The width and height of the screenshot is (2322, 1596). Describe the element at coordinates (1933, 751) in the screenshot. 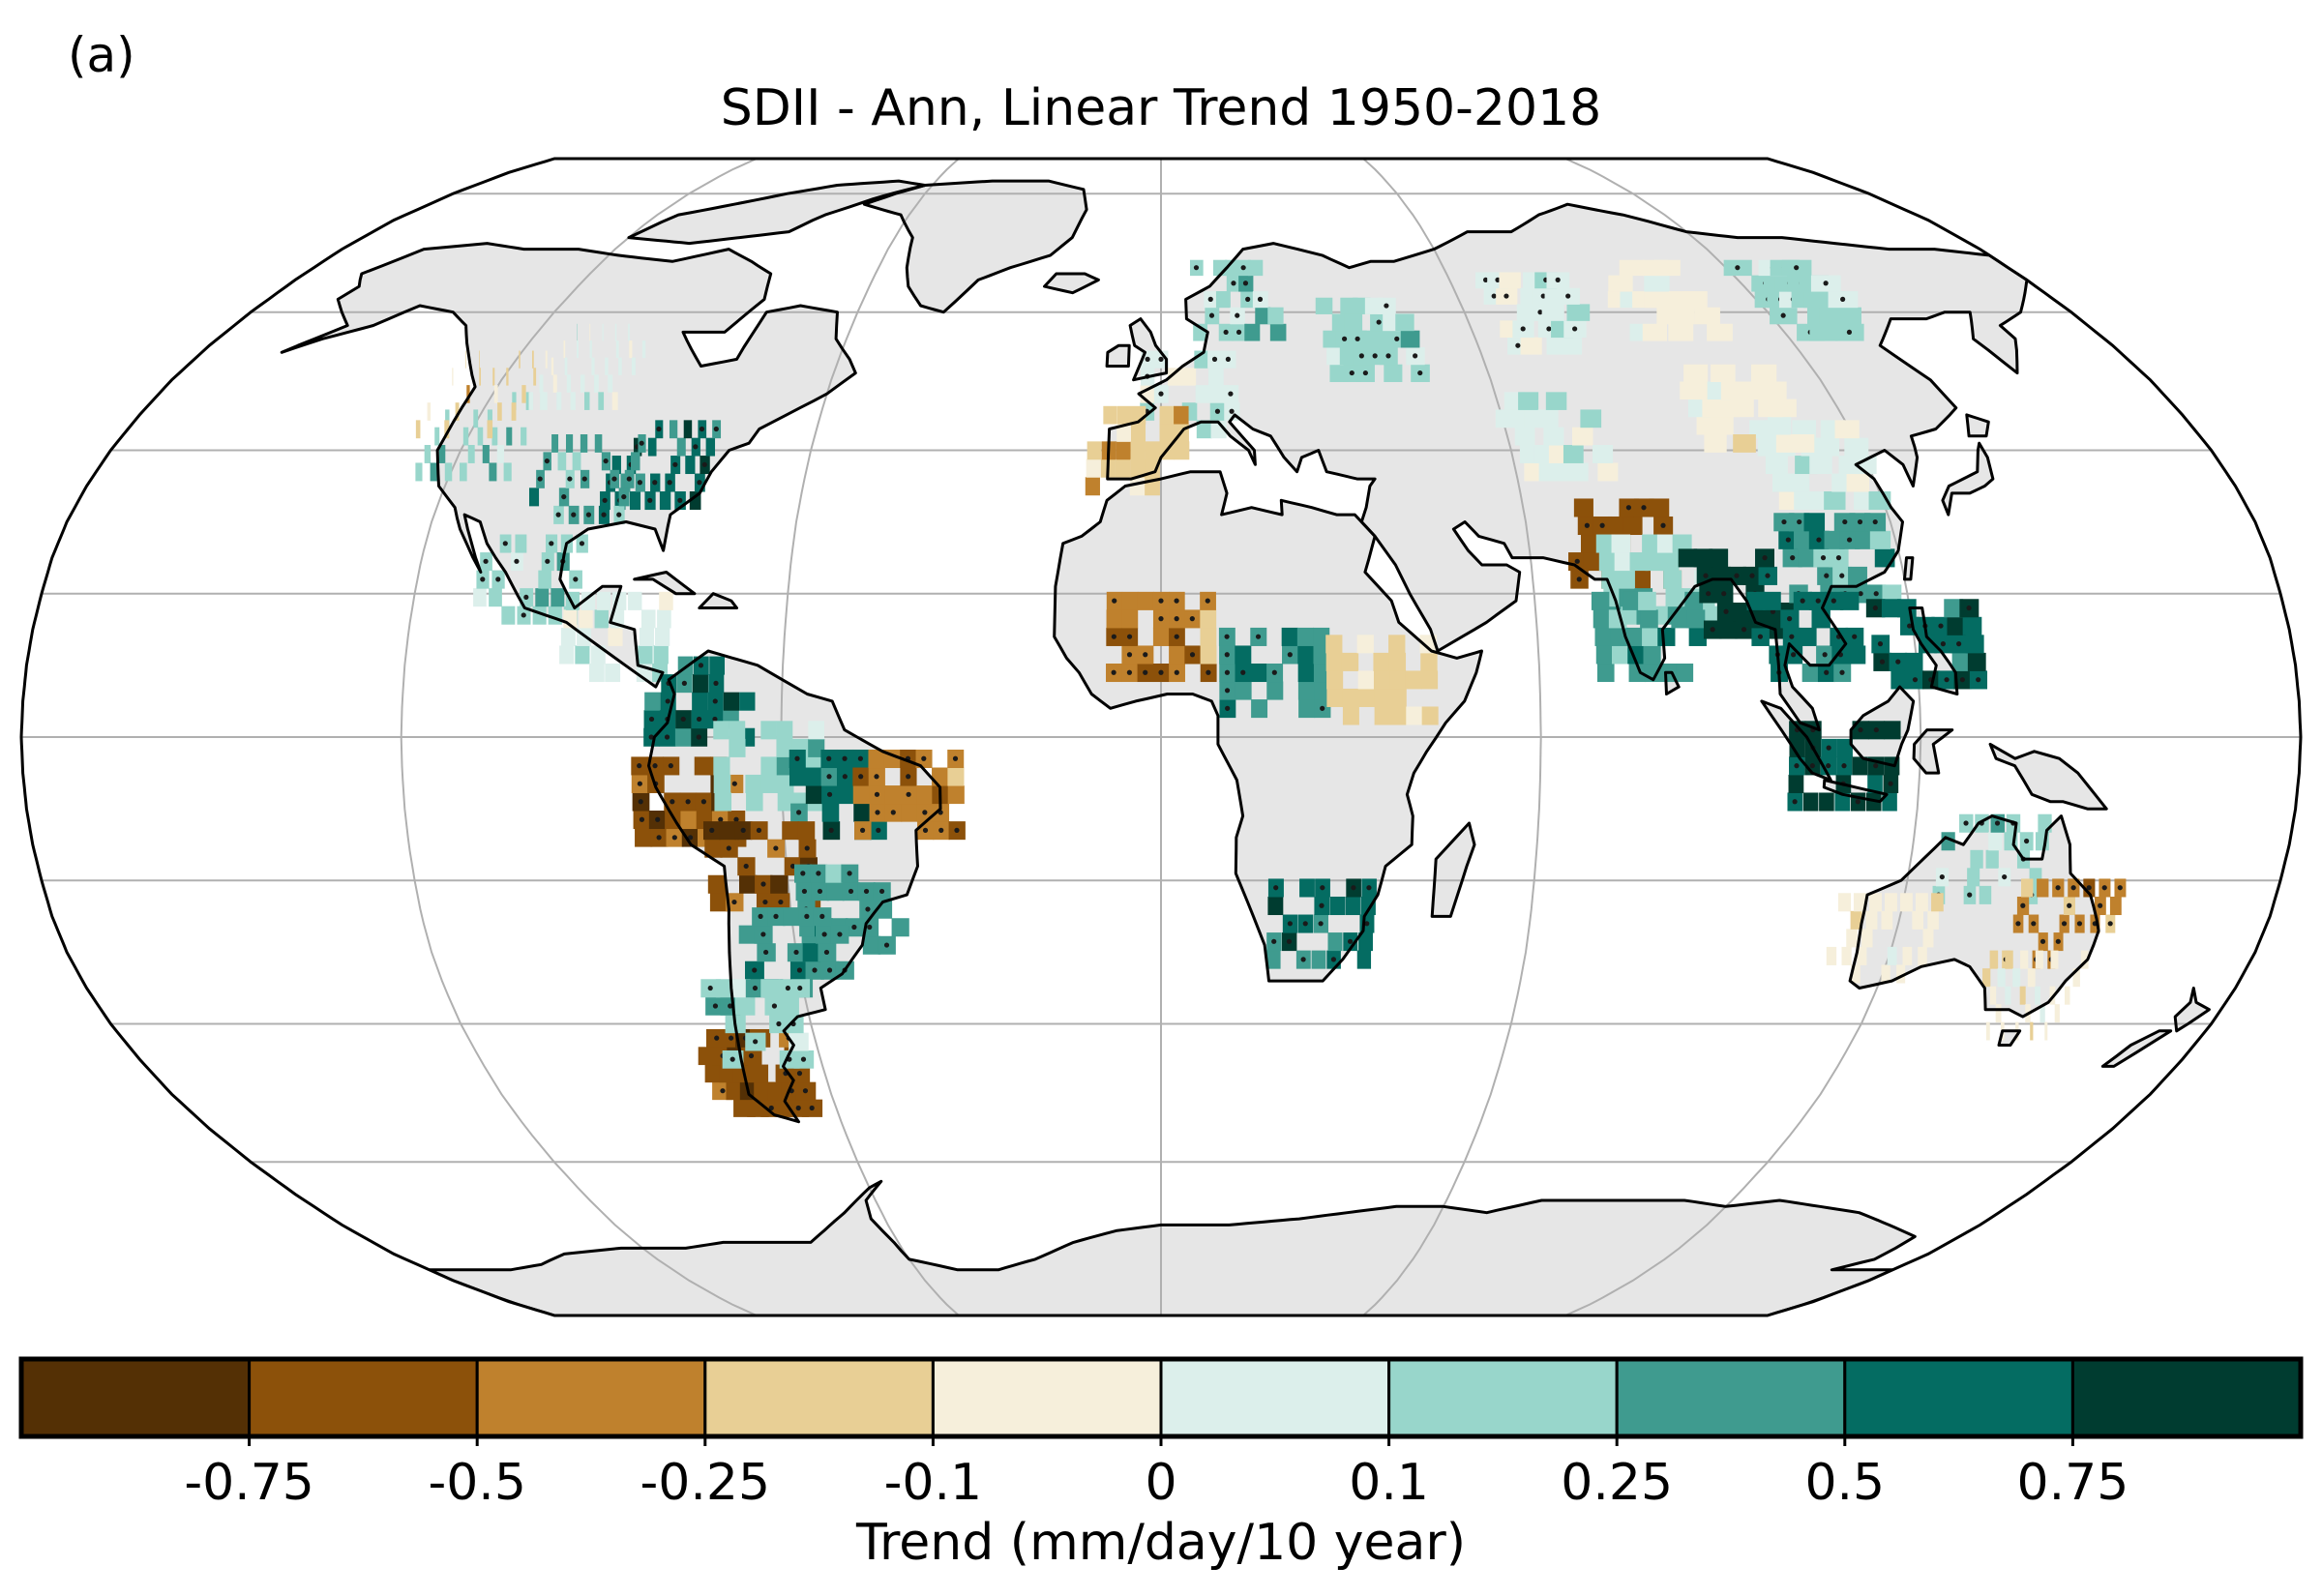

I see `sulawesi-coastline` at that location.